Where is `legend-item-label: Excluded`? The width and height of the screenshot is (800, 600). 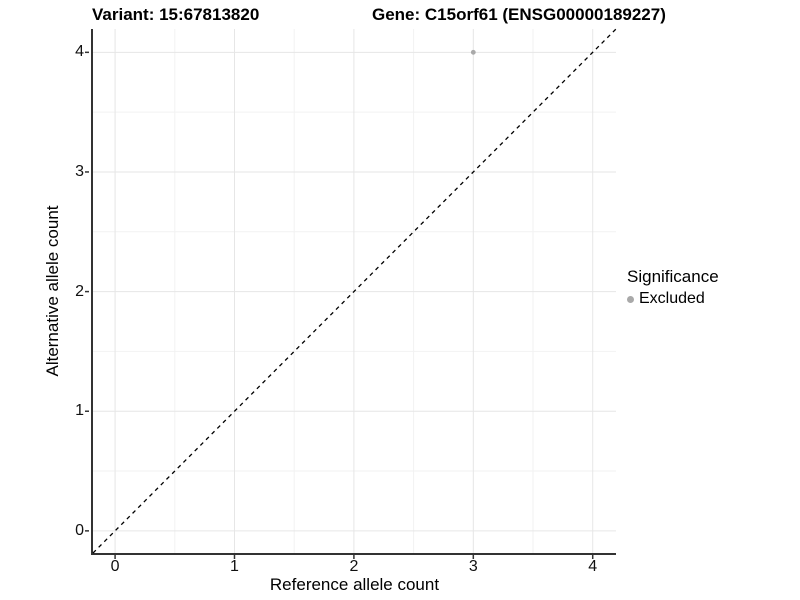 legend-item-label: Excluded is located at coordinates (672, 298).